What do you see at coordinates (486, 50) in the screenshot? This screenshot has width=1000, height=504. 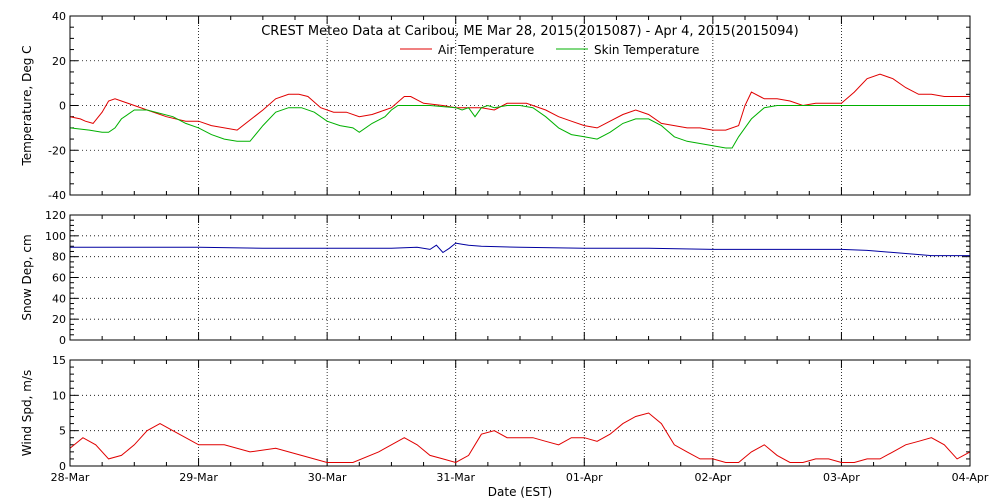 I see `legend-label: Air Temperature` at bounding box center [486, 50].